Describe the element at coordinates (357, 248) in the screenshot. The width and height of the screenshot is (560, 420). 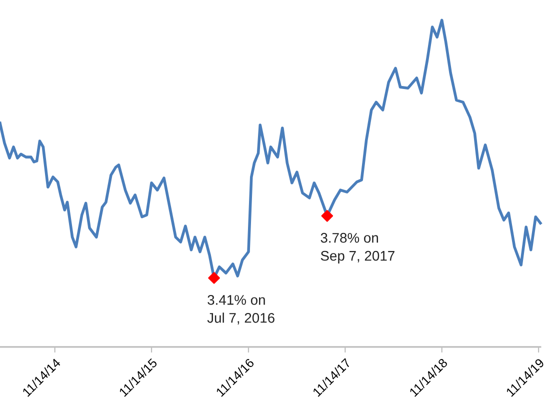
I see `annotation: 3.78% on Sep 7, 2017` at that location.